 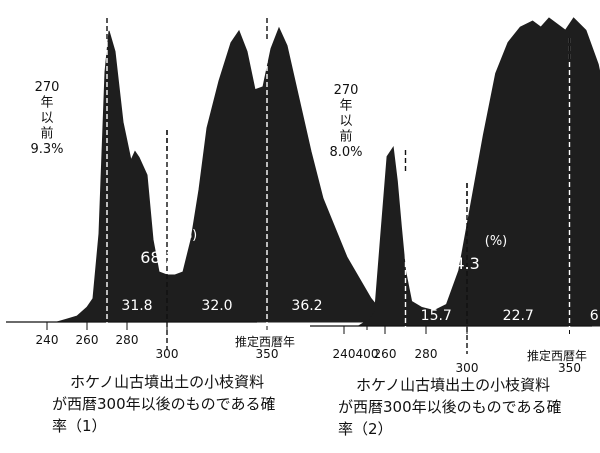 I want to click on interval-label: 61.6, so click(x=595, y=316).